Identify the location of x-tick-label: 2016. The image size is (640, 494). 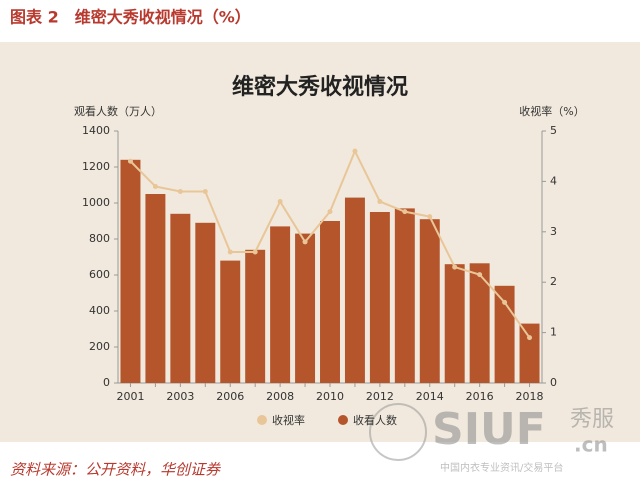
(480, 396).